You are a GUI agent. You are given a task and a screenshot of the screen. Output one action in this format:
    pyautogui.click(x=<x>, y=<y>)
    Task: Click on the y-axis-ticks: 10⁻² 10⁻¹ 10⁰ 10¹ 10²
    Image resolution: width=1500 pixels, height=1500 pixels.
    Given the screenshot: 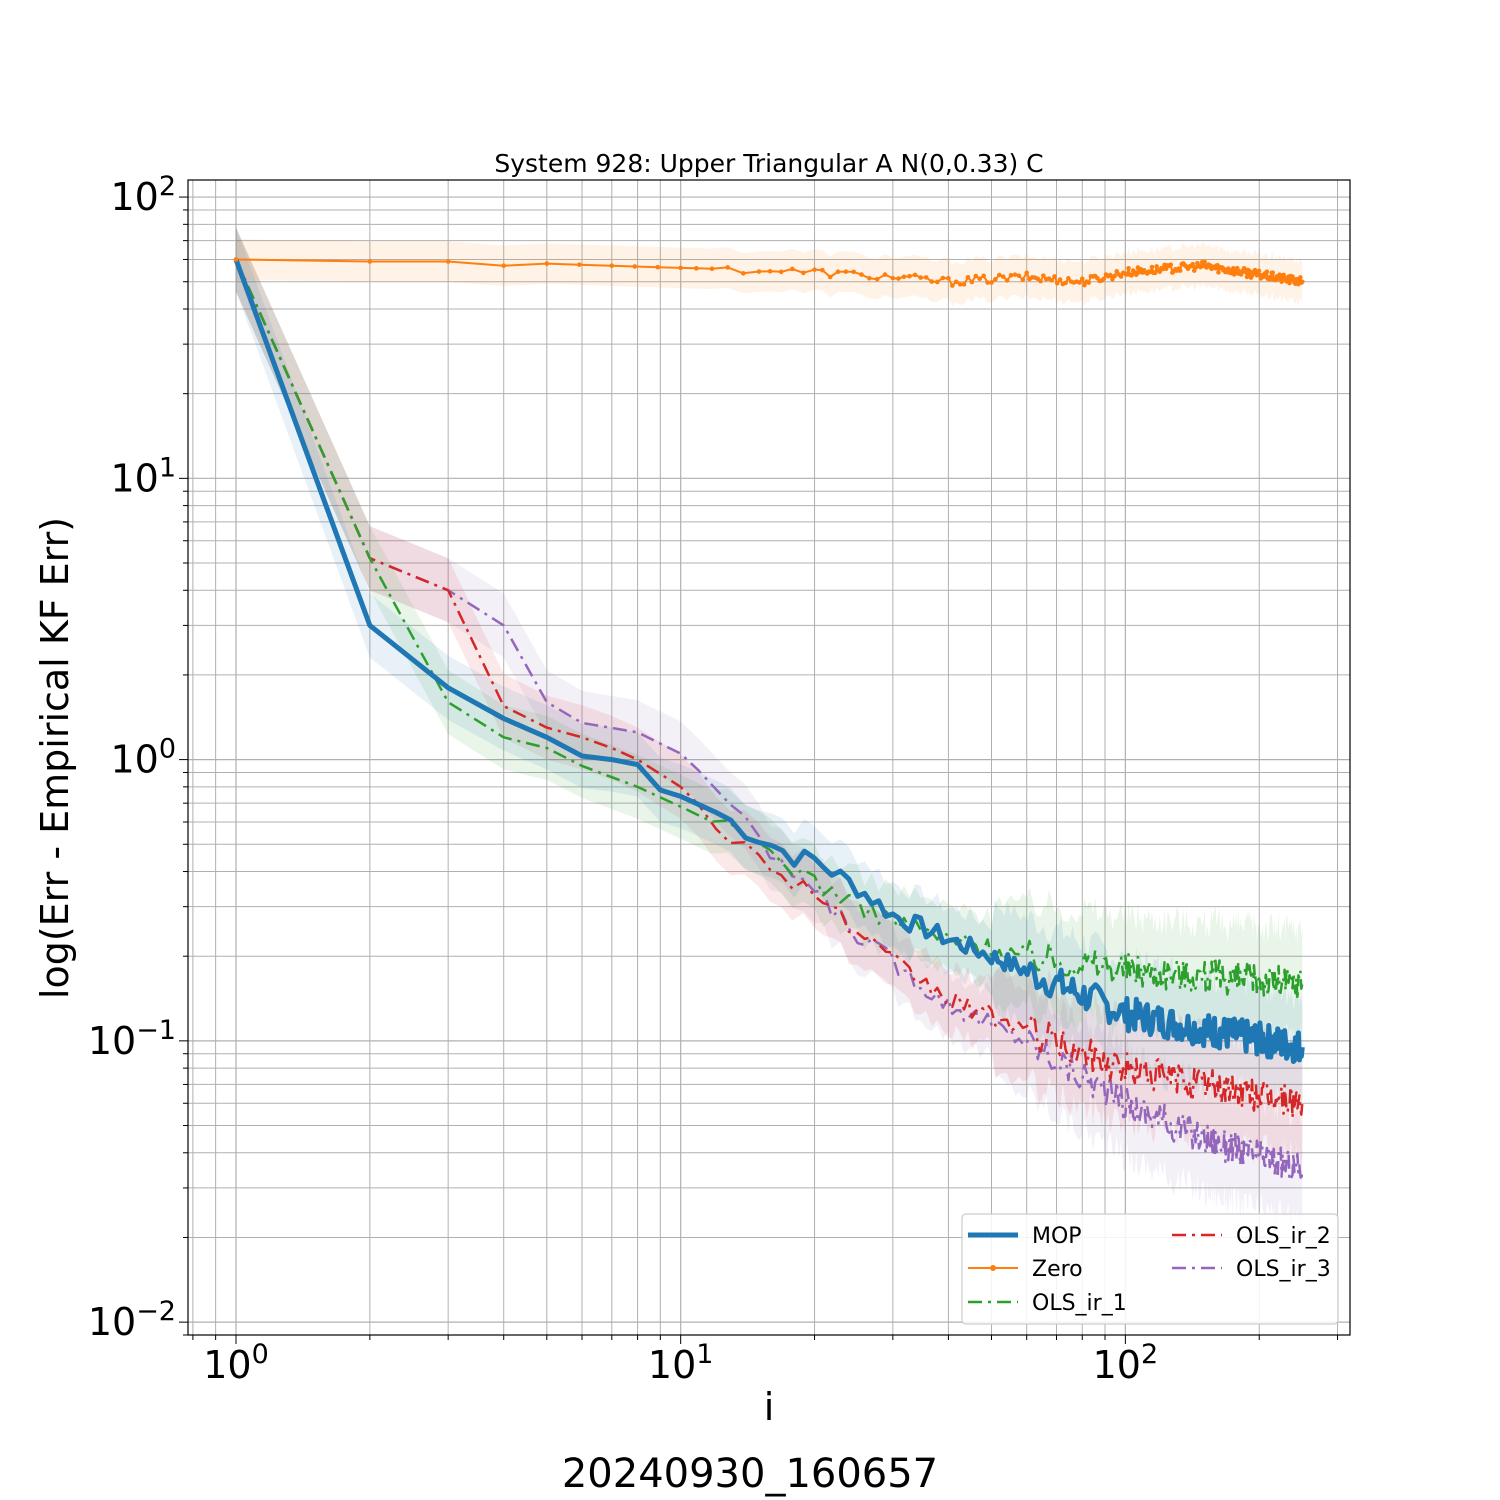 What is the action you would take?
    pyautogui.click(x=138, y=757)
    